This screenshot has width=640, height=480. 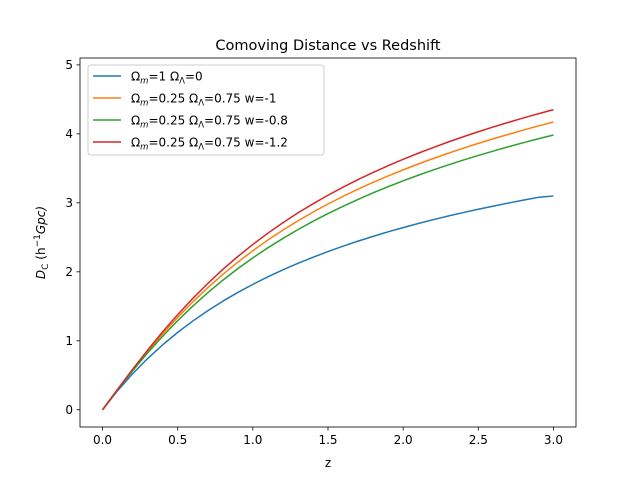 I want to click on y-tick-label: 4, so click(x=69, y=134).